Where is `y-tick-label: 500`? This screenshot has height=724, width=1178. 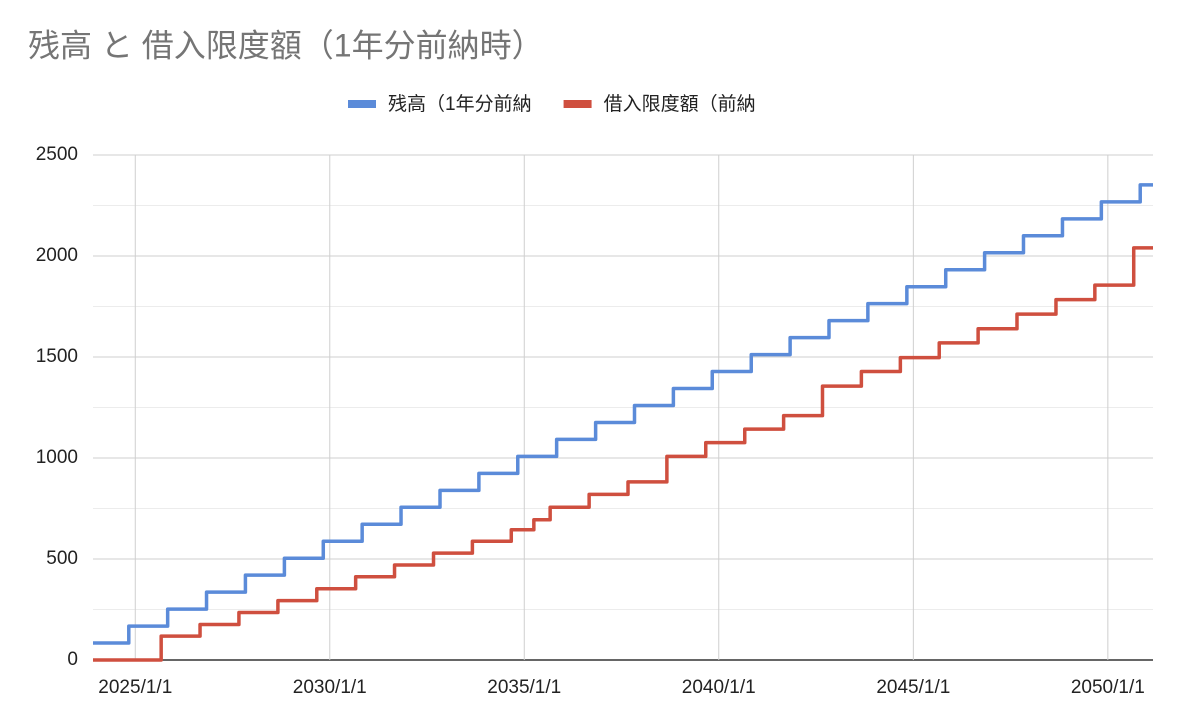
y-tick-label: 500 is located at coordinates (62, 558).